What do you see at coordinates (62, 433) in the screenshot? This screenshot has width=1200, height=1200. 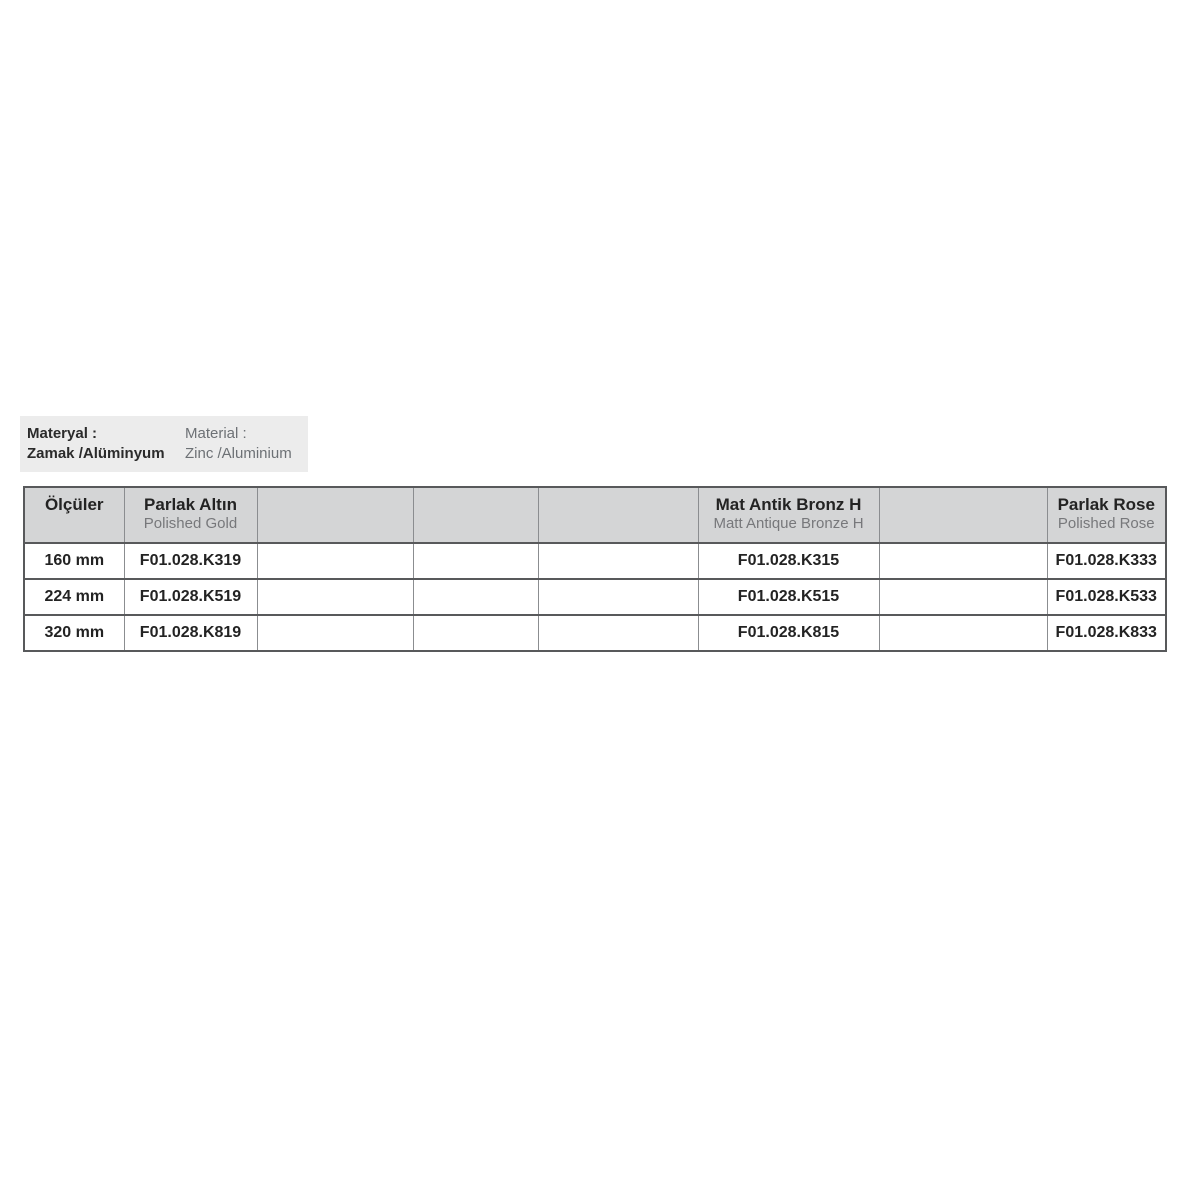 I see `material-label-tr: Materyal :` at bounding box center [62, 433].